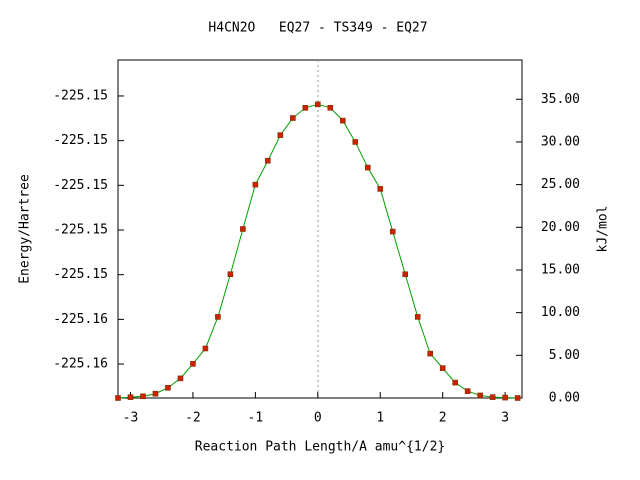 Image resolution: width=640 pixels, height=480 pixels. I want to click on x-tick-label: -2, so click(193, 418).